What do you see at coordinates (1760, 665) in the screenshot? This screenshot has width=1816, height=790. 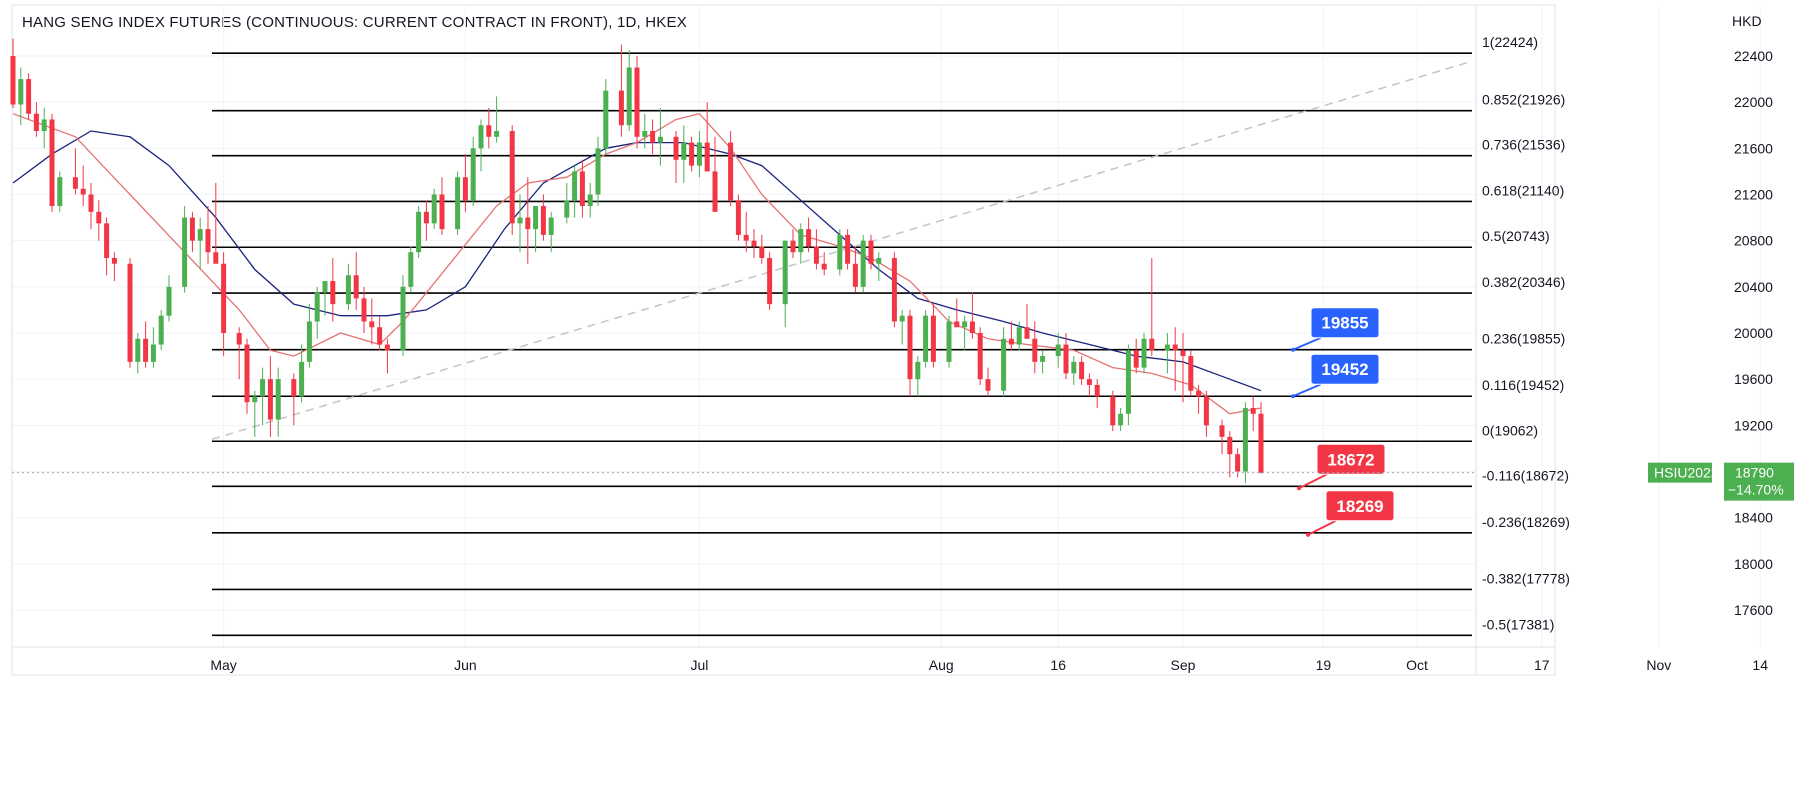 I see `time-tick-label: 14` at bounding box center [1760, 665].